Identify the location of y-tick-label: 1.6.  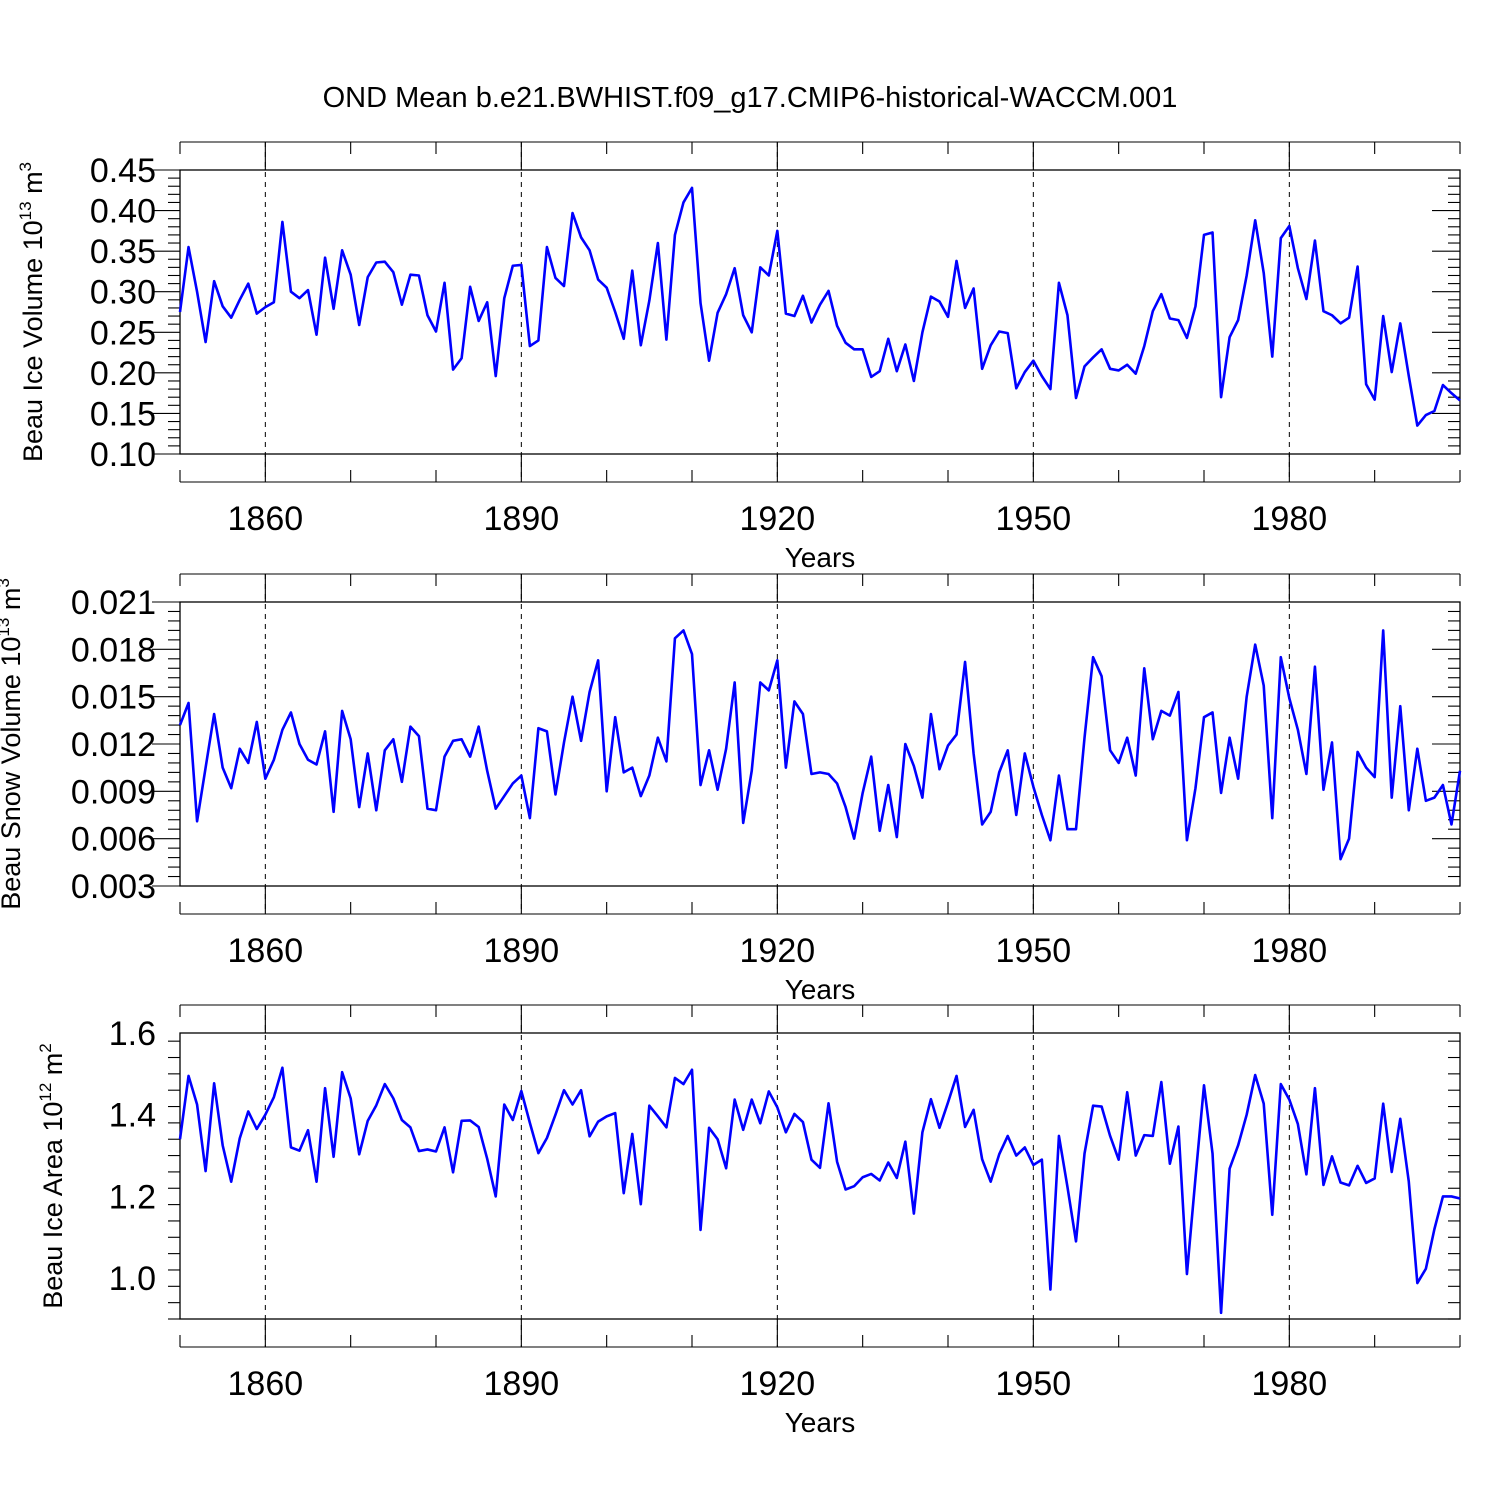
(132, 1034).